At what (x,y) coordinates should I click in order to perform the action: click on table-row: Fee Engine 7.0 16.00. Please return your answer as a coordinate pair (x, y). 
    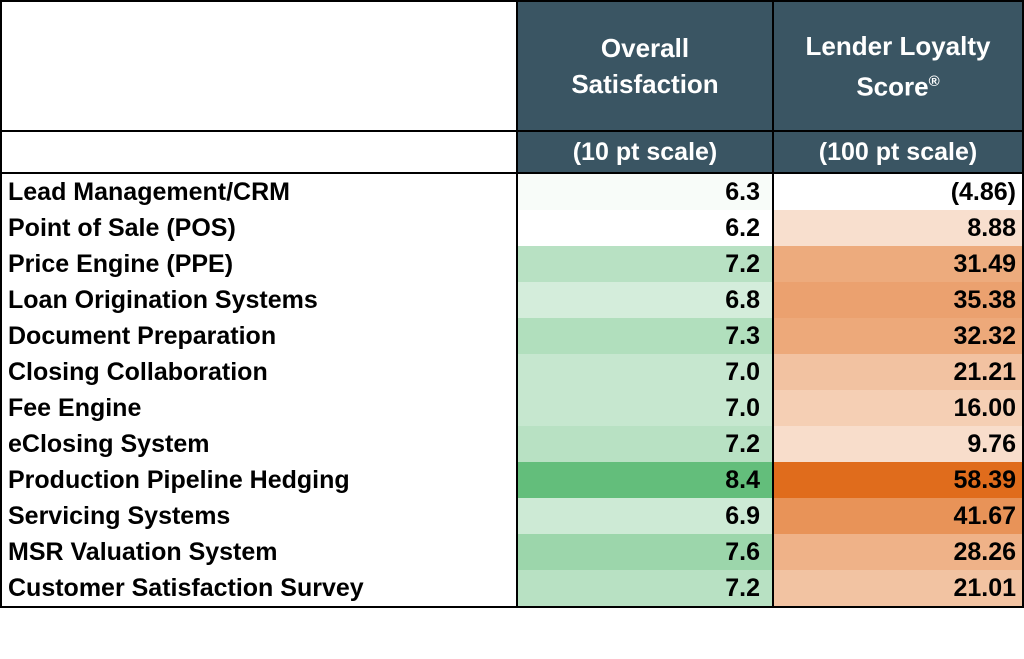
    Looking at the image, I should click on (512, 408).